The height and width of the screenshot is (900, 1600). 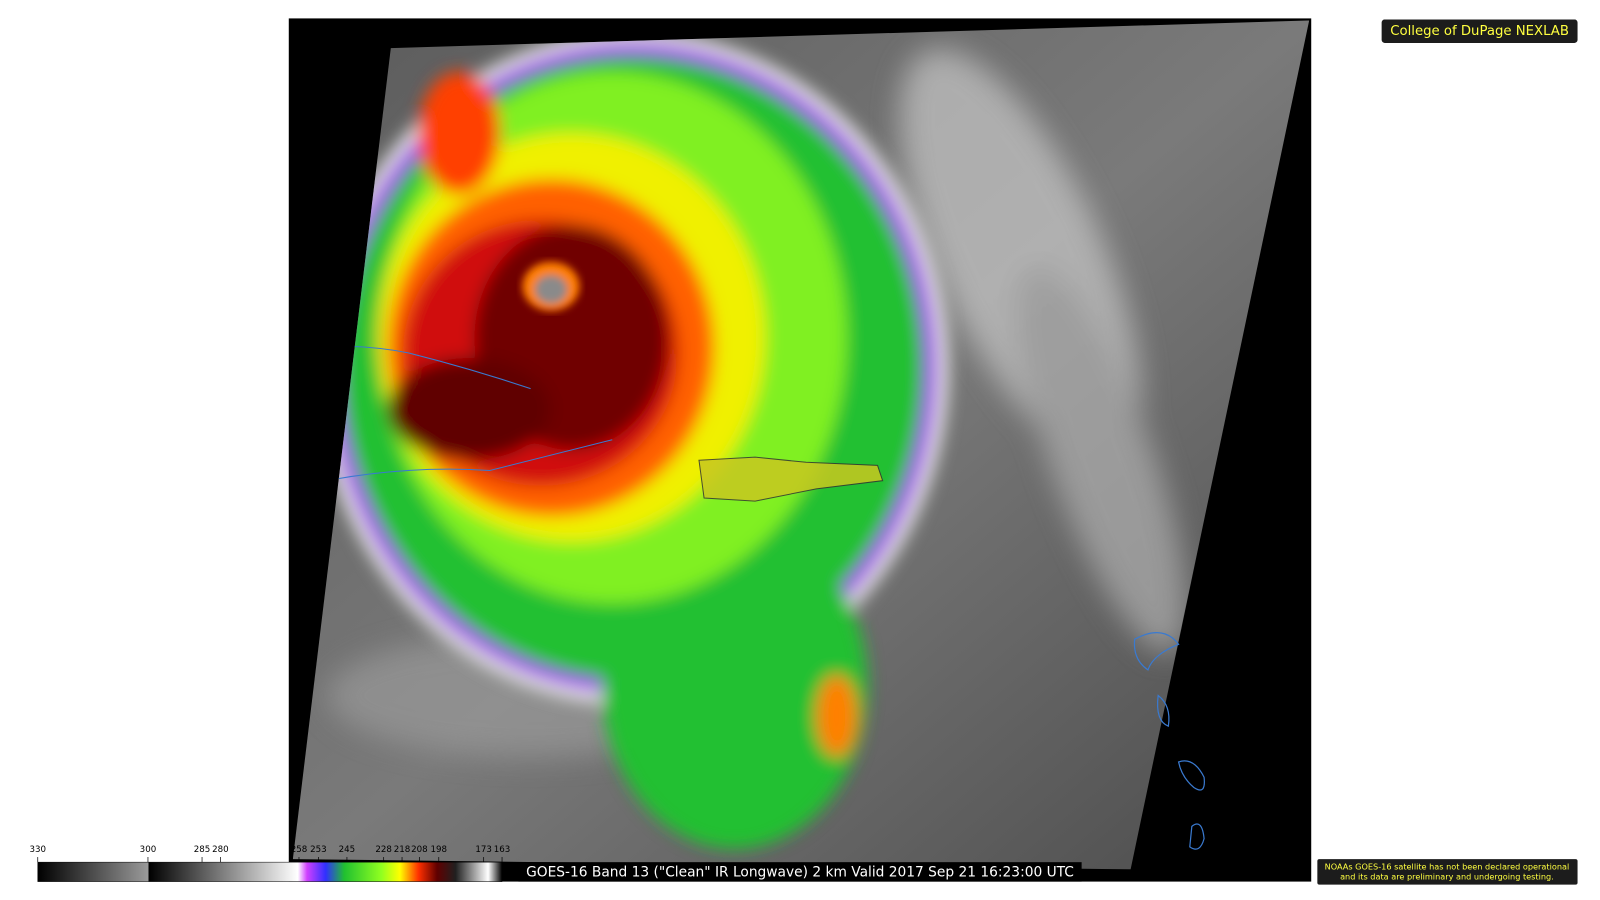 What do you see at coordinates (270, 854) in the screenshot?
I see `colorbar-ticks: 330 300 285 280 258 253 245 228 218 208 198 173 163` at bounding box center [270, 854].